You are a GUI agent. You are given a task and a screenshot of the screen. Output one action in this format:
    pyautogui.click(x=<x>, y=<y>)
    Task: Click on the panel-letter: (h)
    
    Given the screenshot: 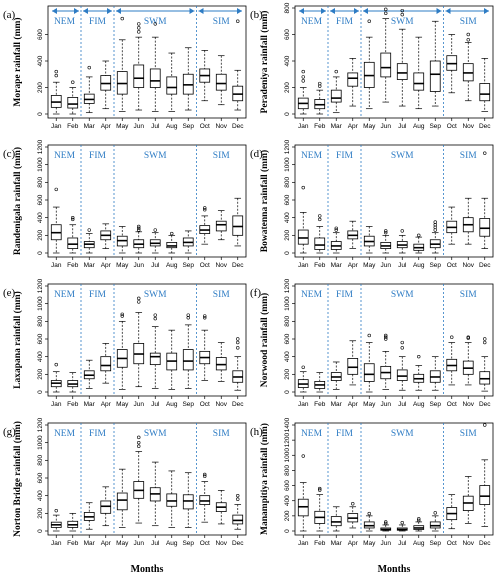 What is the action you would take?
    pyautogui.click(x=256, y=432)
    